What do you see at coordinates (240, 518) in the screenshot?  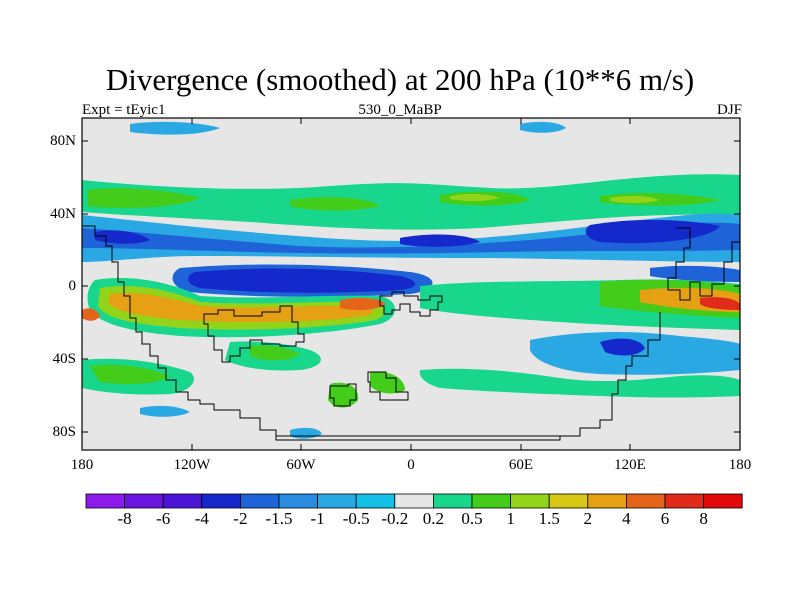 I see `colorbar-label: -2` at bounding box center [240, 518].